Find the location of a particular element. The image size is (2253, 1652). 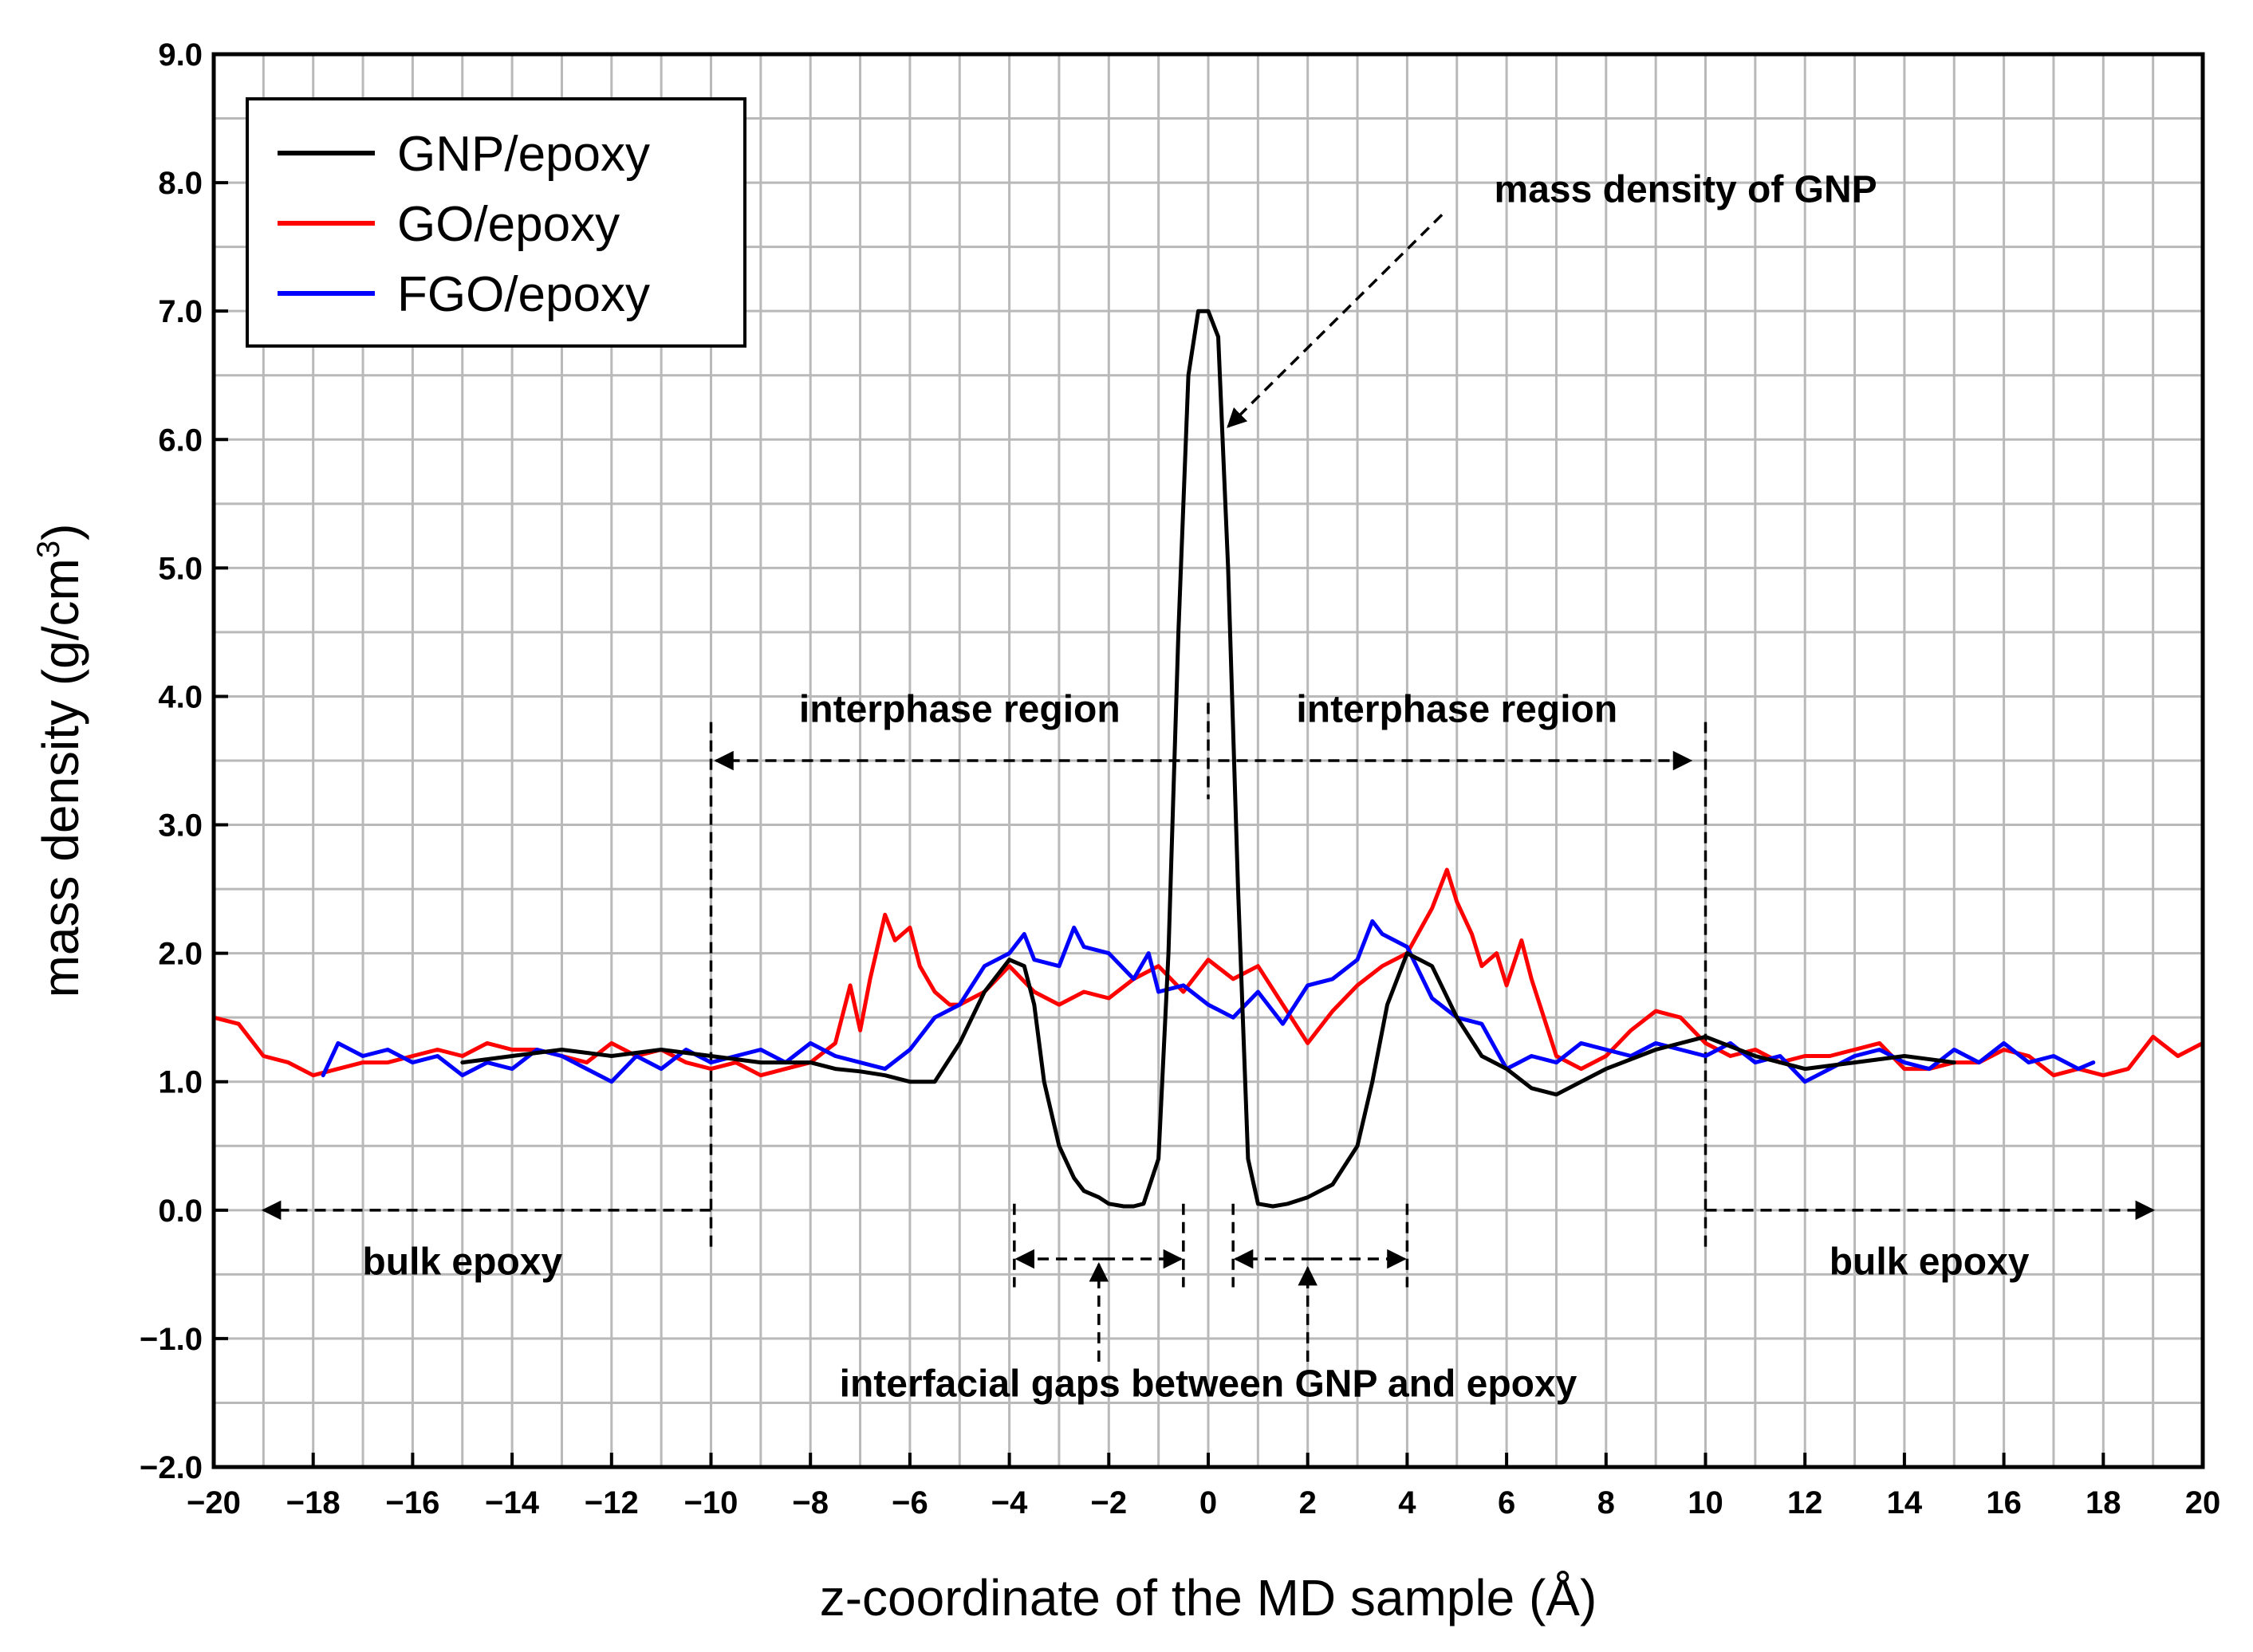

y-tick-label: 7.0 is located at coordinates (180, 311).